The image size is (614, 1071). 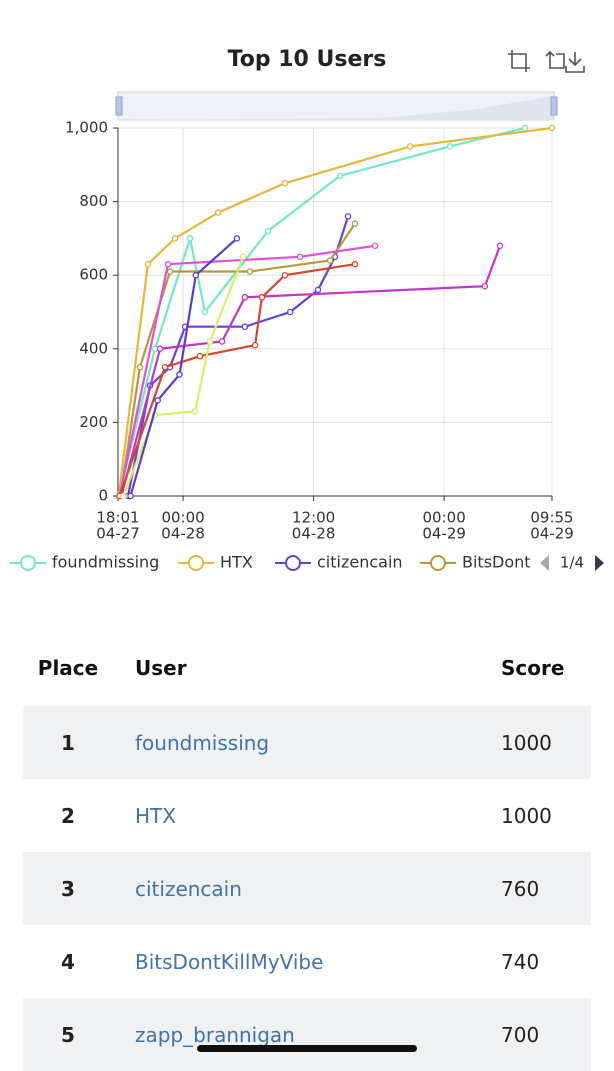 What do you see at coordinates (307, 1034) in the screenshot?
I see `table-row: 5 zapp_brannigan 700` at bounding box center [307, 1034].